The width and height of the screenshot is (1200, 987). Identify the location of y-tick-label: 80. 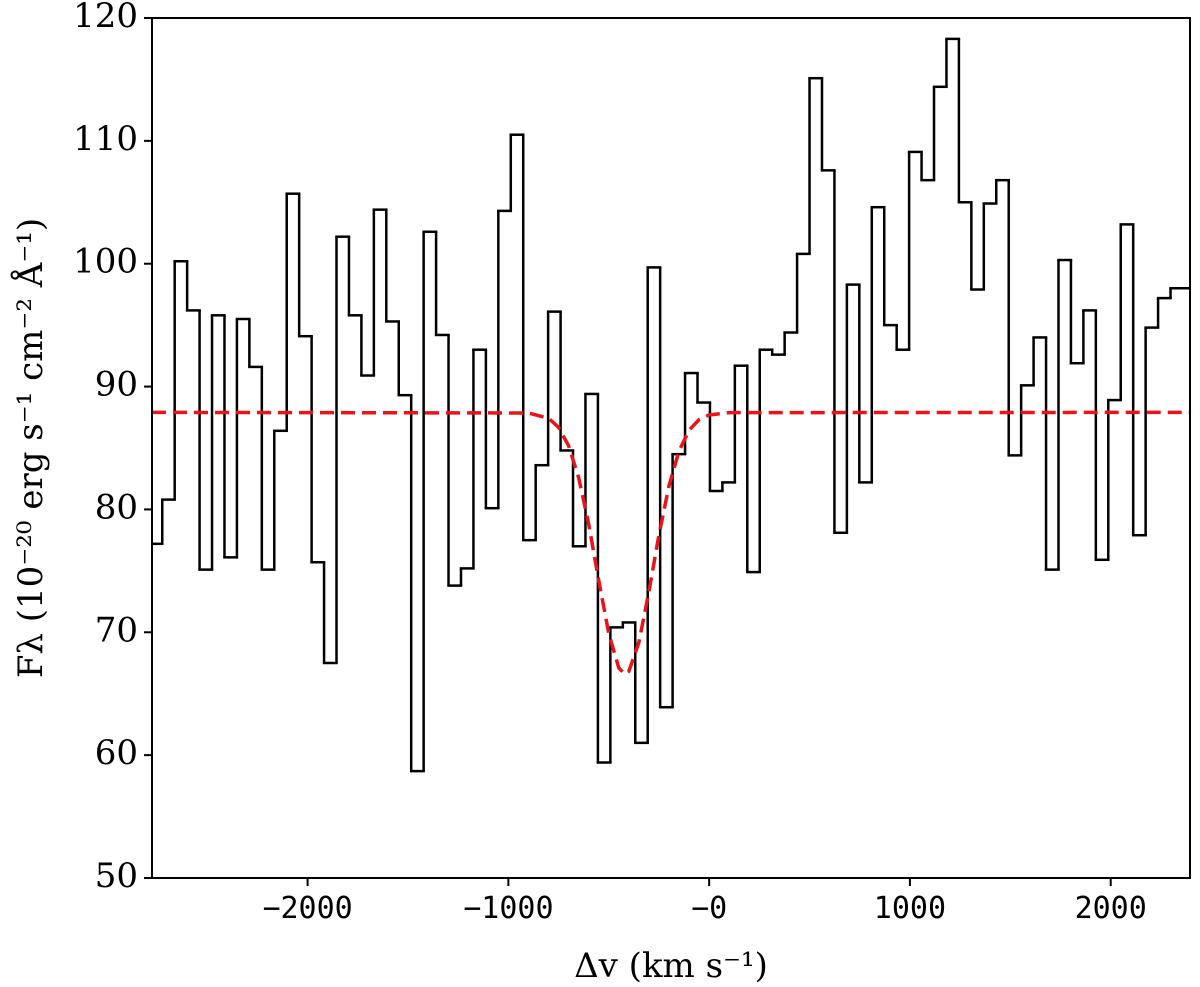
(116, 507).